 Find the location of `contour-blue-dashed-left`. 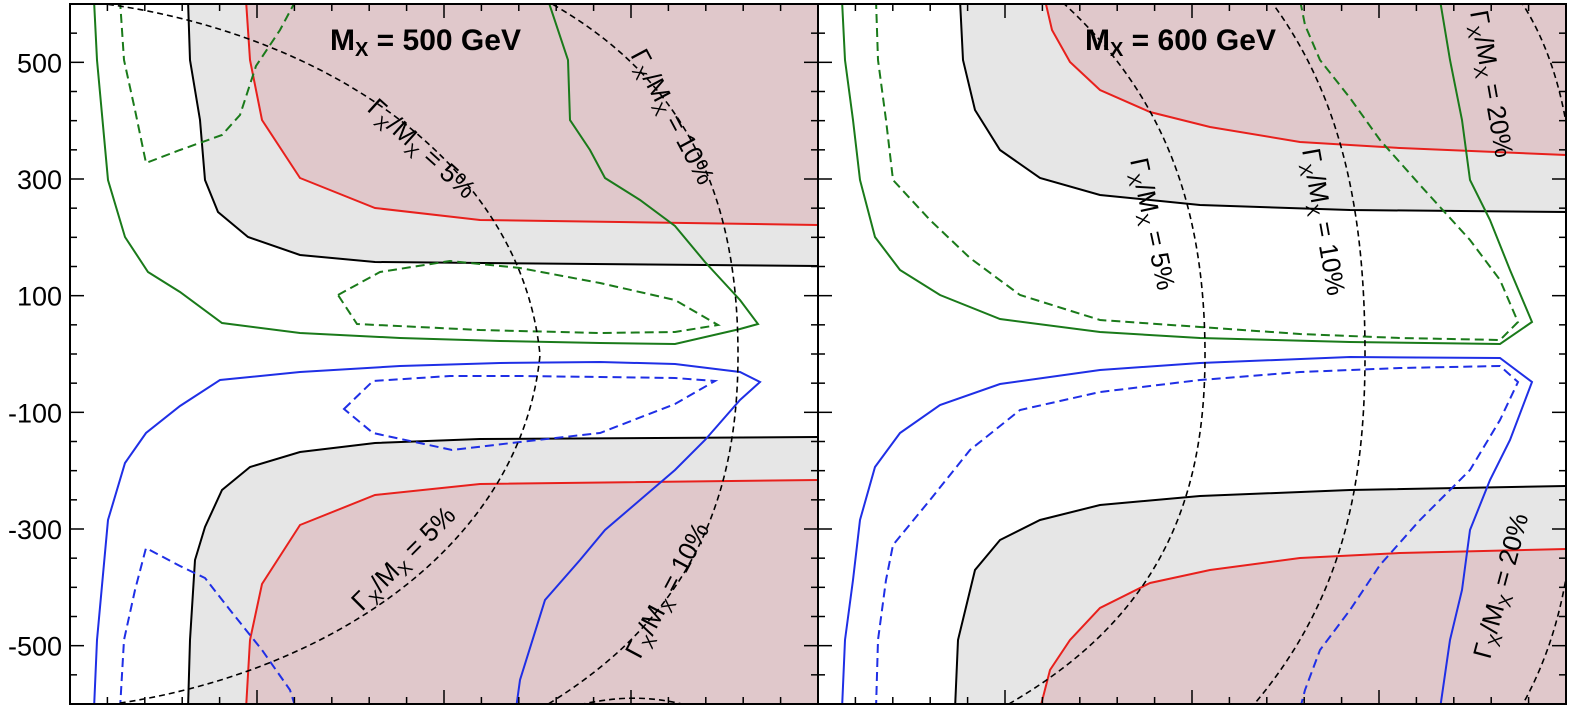

contour-blue-dashed-left is located at coordinates (207, 625).